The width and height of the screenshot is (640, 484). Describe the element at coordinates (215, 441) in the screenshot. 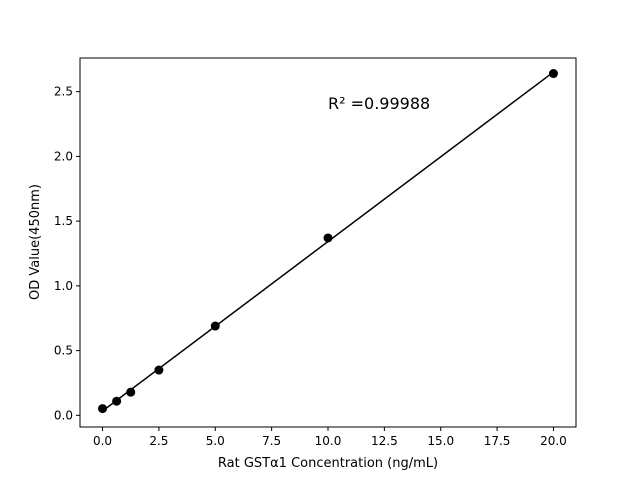

I see `x-tick-label: 5.0` at that location.